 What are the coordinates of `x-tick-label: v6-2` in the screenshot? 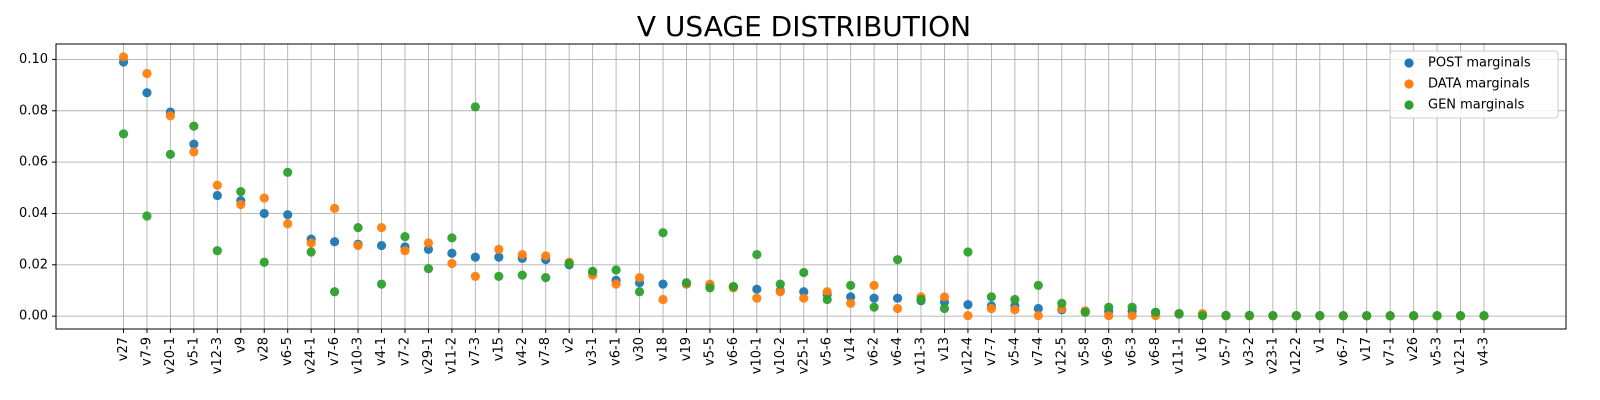 It's located at (874, 351).